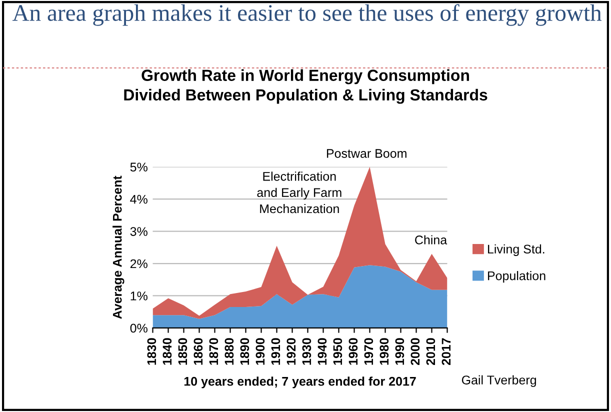 This screenshot has height=412, width=611. What do you see at coordinates (353, 351) in the screenshot?
I see `x-tick-label: 1960` at bounding box center [353, 351].